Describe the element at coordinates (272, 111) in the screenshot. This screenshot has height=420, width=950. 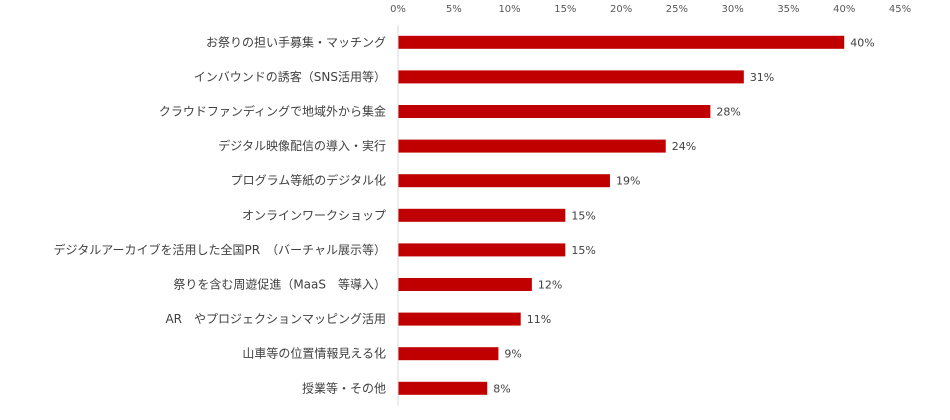
I see `category-label: クラウドファンディングで地域外から集金` at that location.